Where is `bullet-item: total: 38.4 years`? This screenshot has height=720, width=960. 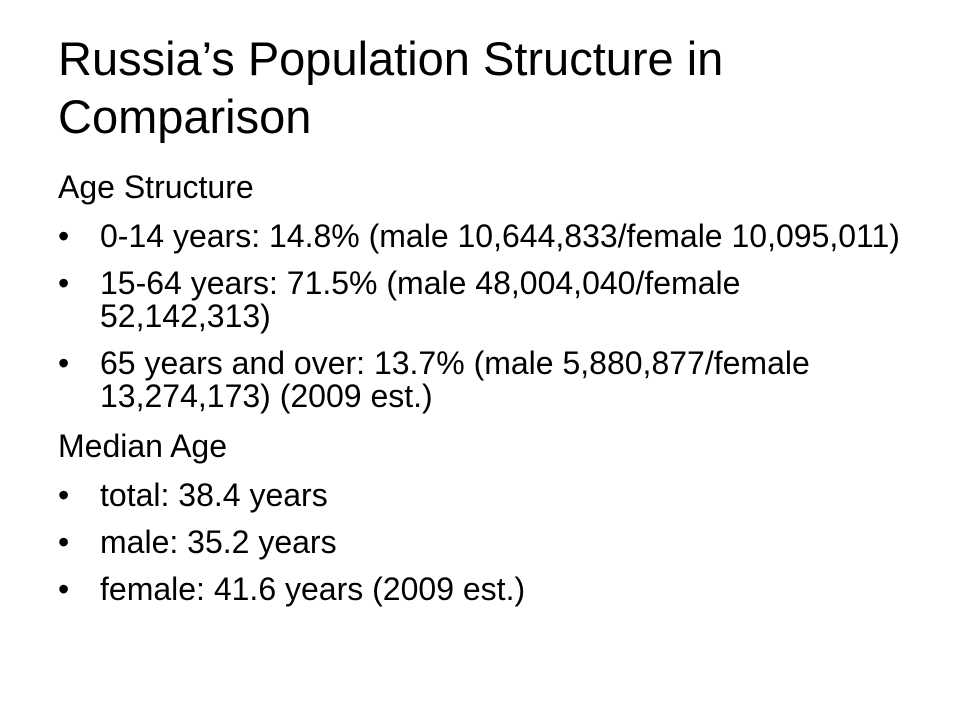
bullet-item: total: 38.4 years is located at coordinates (489, 496).